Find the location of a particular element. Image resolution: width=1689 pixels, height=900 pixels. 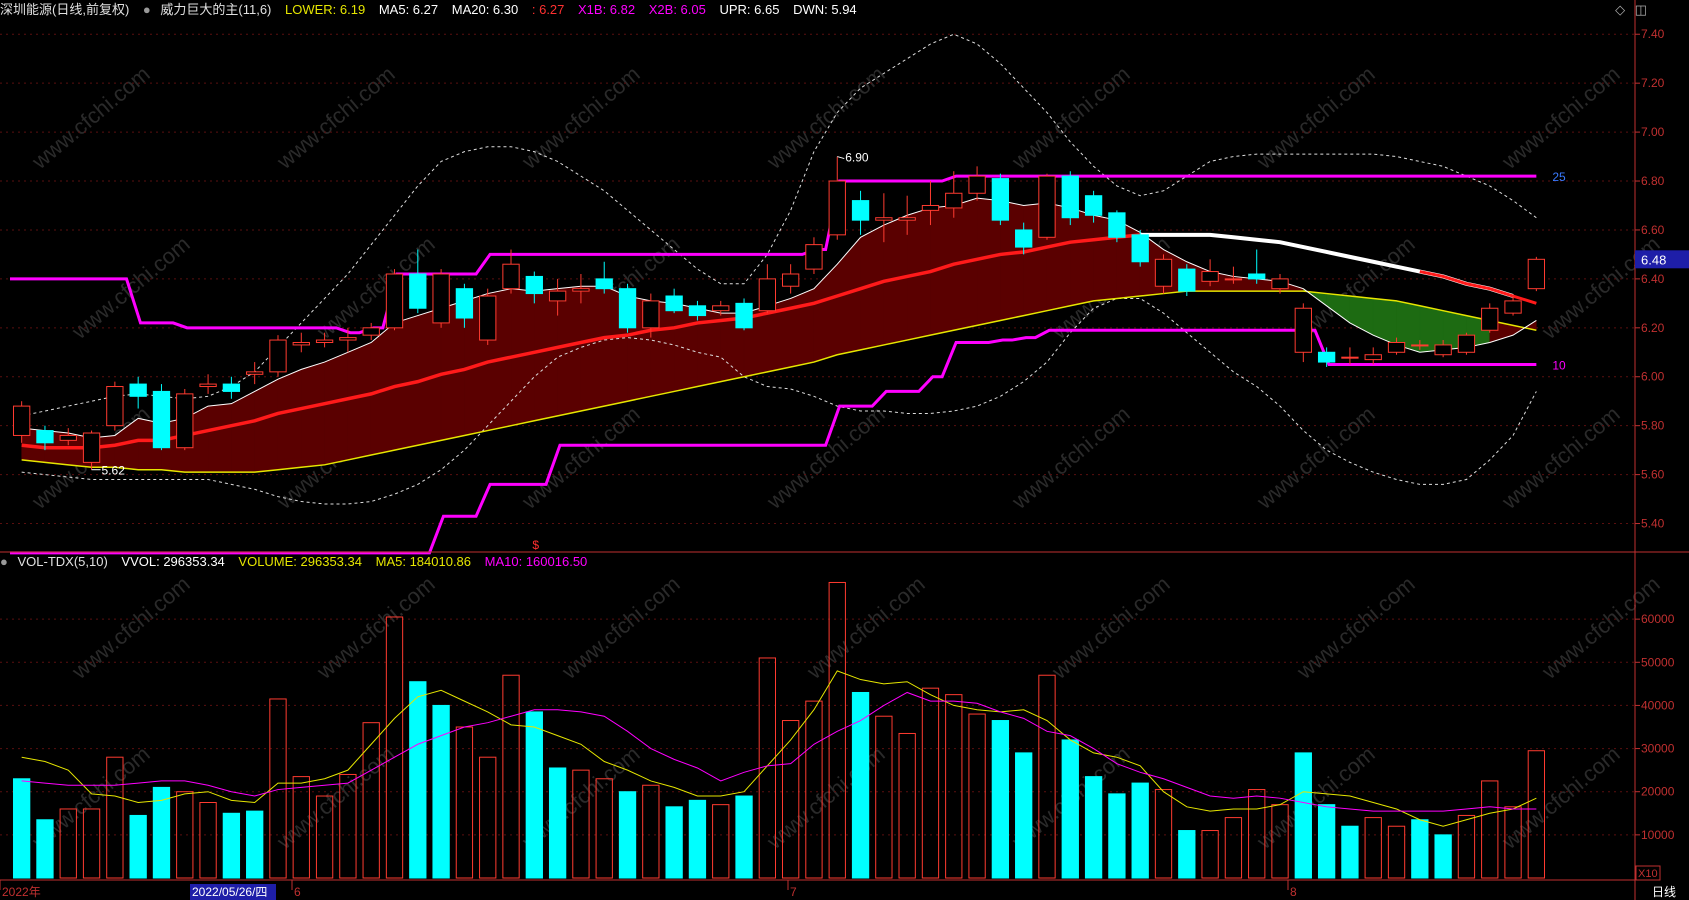

period-label: 日线 is located at coordinates (1664, 892).